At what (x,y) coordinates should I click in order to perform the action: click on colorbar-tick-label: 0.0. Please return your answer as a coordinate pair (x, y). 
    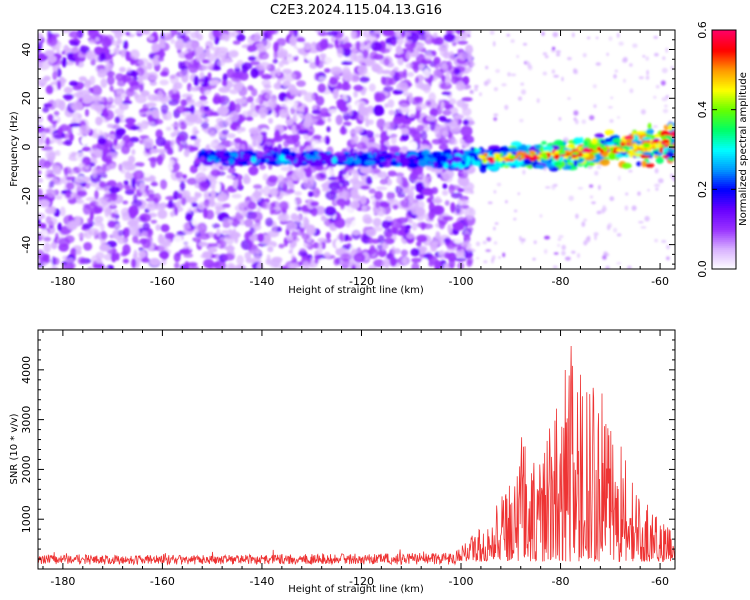
    Looking at the image, I should click on (702, 269).